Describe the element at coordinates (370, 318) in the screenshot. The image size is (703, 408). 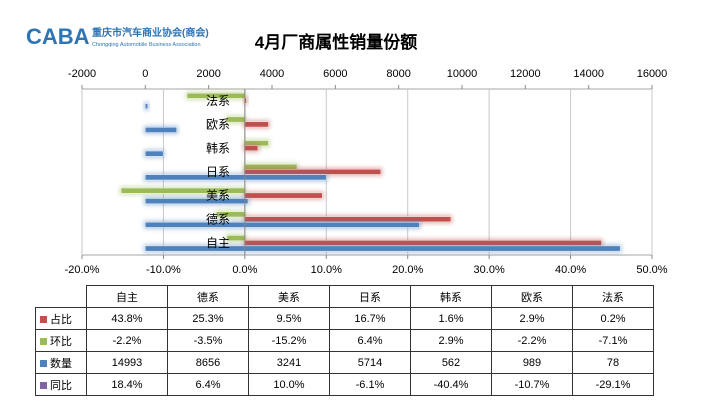
I see `table-cell: 16.7%` at that location.